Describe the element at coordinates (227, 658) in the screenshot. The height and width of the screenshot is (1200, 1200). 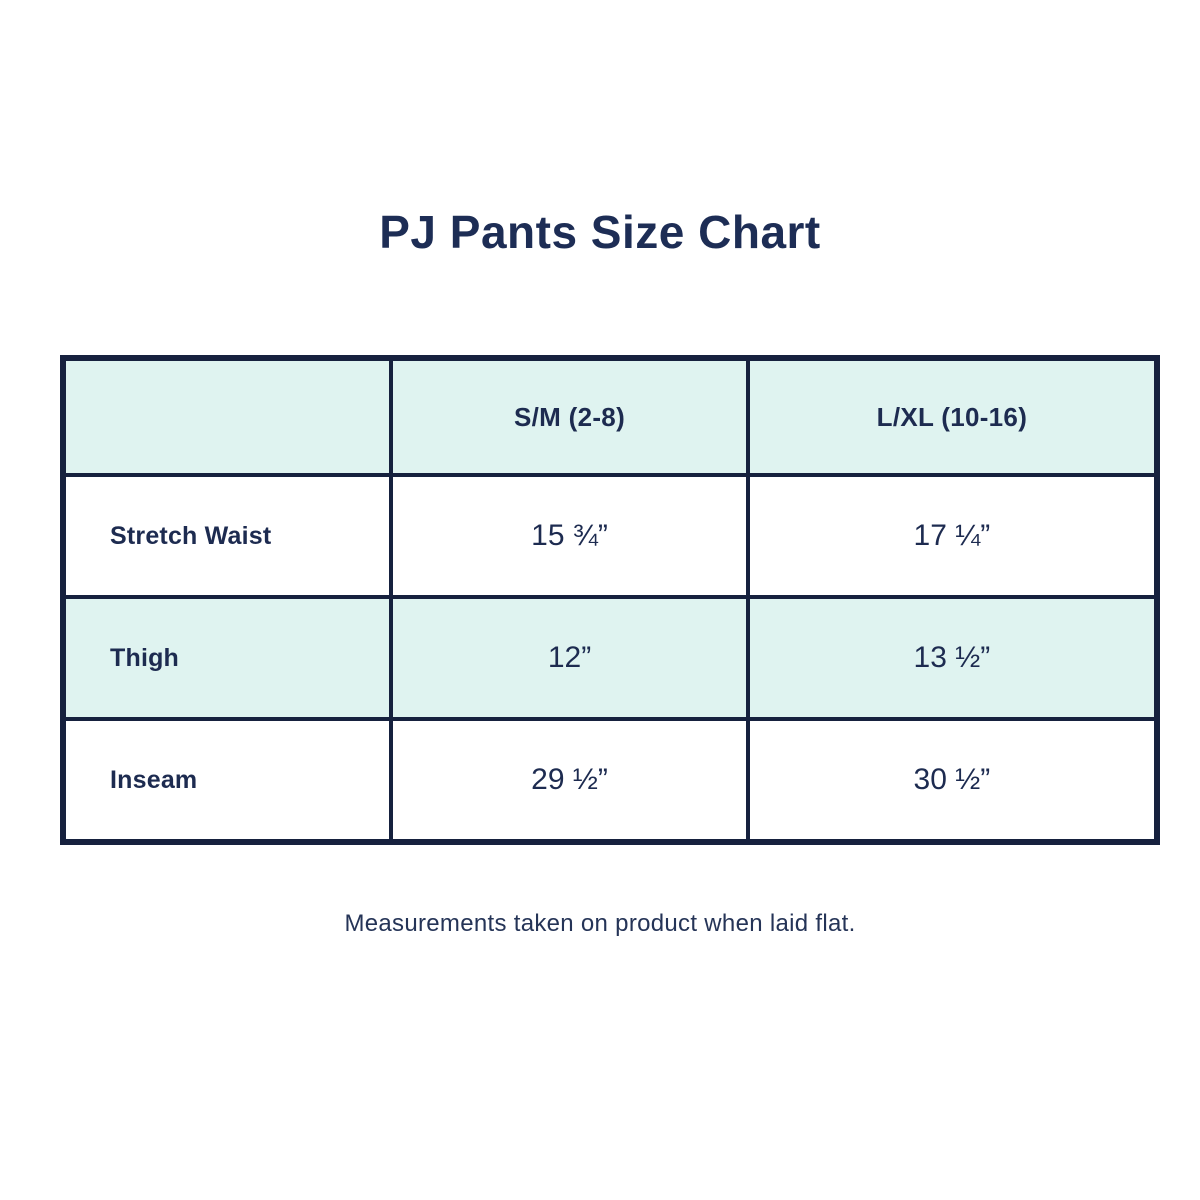
I see `row-label-thigh: Thigh` at that location.